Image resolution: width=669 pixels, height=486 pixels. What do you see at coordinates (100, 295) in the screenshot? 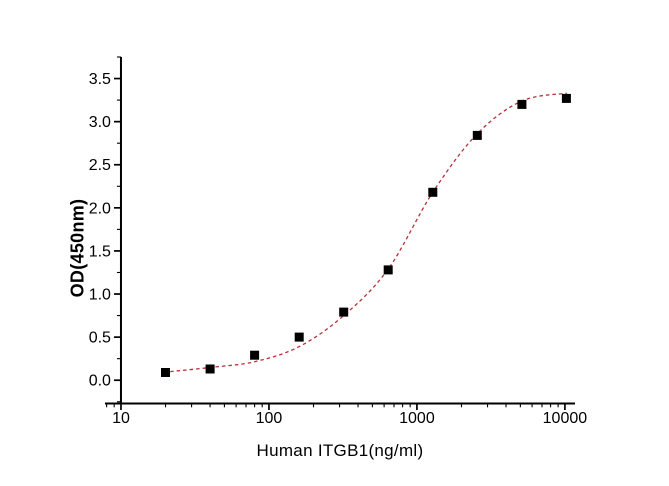
I see `y-tick-label: 1.0` at bounding box center [100, 295].